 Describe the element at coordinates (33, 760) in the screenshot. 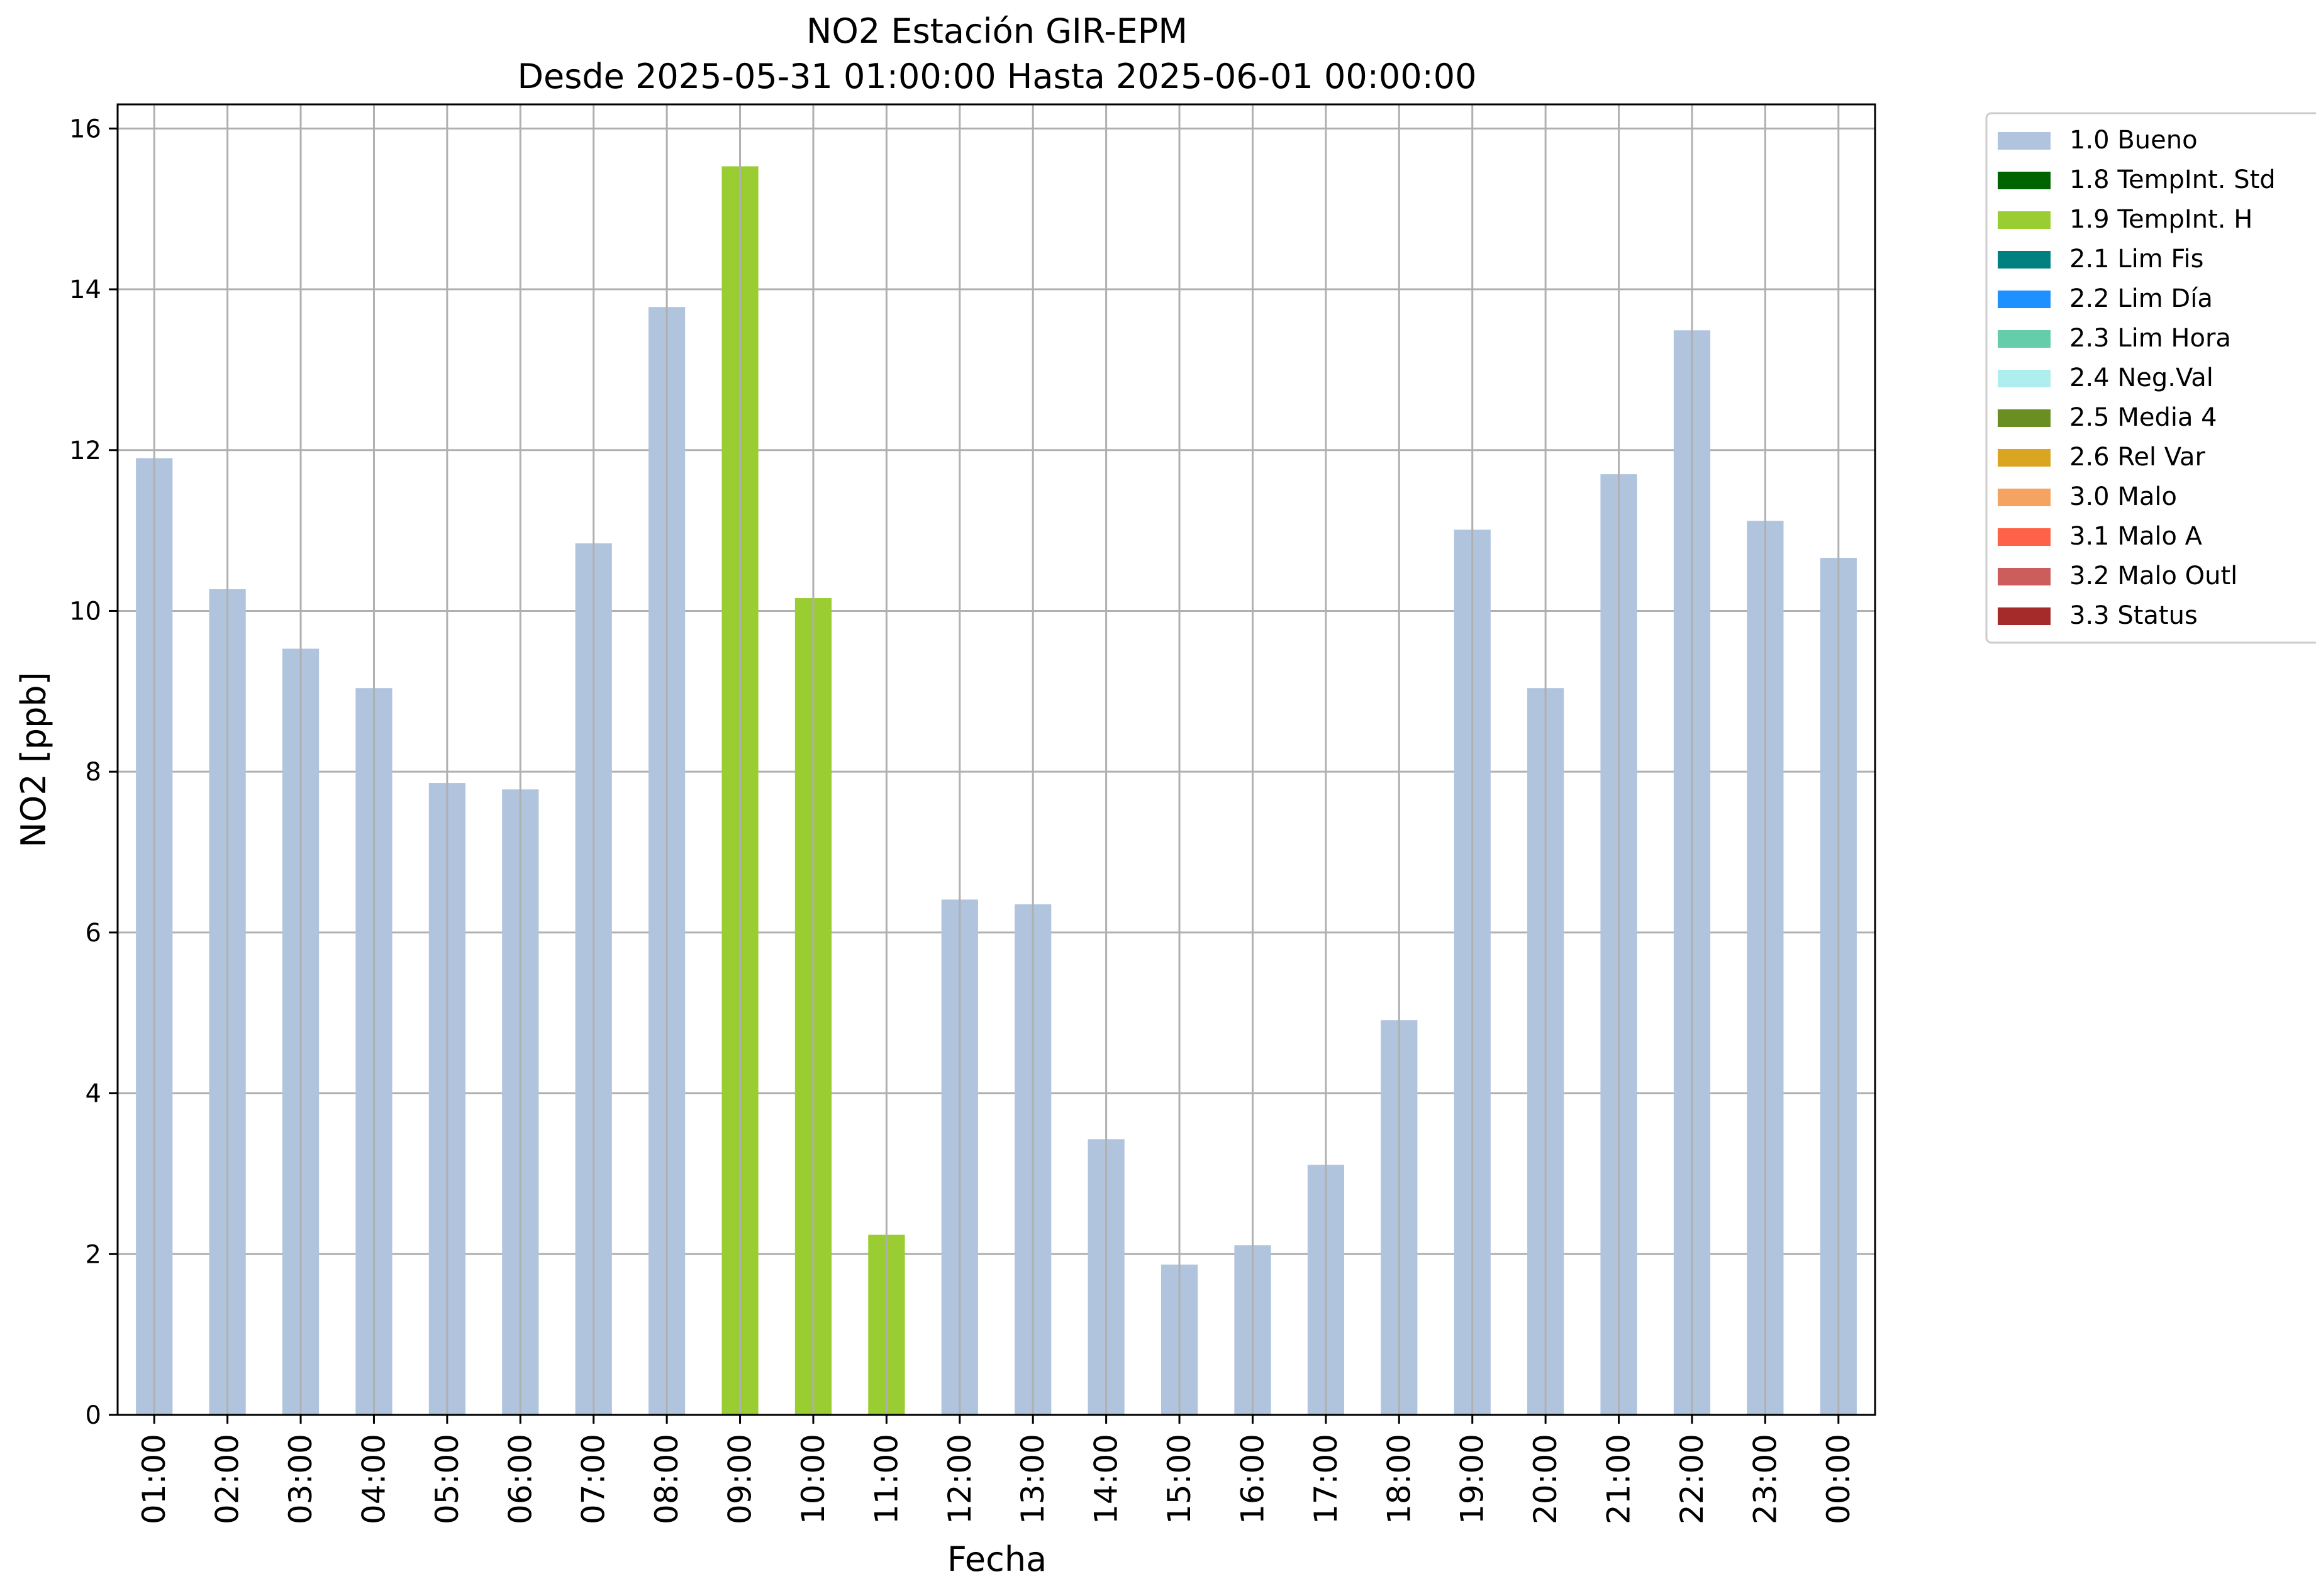

I see `y-axis-label: NO2 [ppb]` at that location.